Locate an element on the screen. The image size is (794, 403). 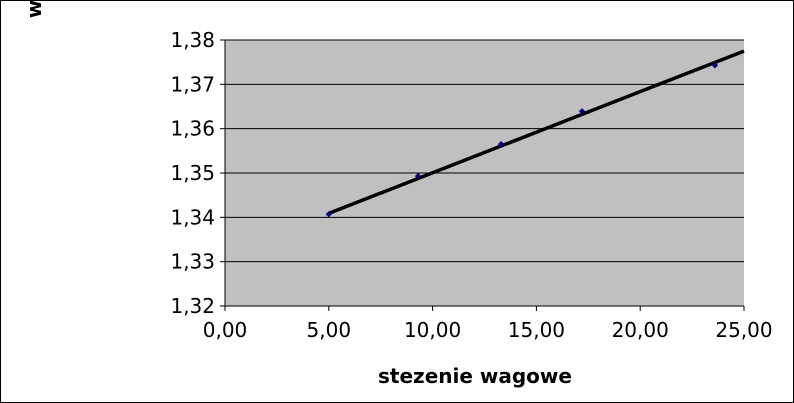
y-tick-label: 1,38 is located at coordinates (192, 40).